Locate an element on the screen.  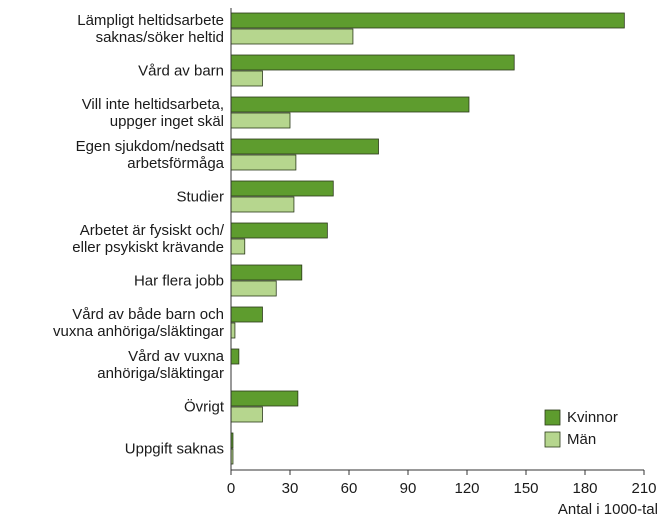
y-tick-label: Övrigt is located at coordinates (203, 407).